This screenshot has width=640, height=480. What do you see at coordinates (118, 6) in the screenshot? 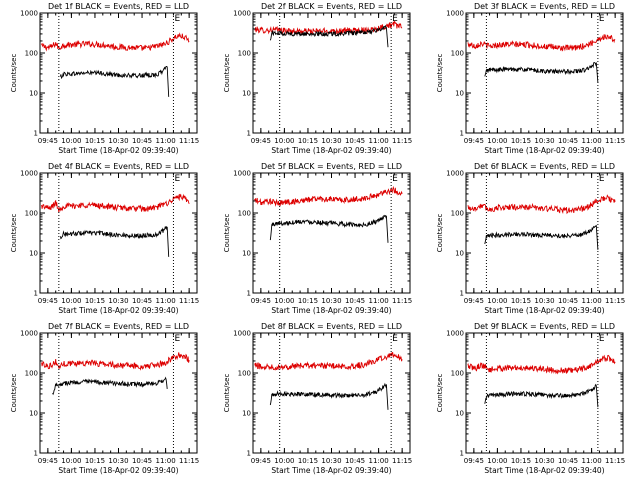
I see `chart-title: Det 1f BLACK = Events, RED = LLD` at bounding box center [118, 6].